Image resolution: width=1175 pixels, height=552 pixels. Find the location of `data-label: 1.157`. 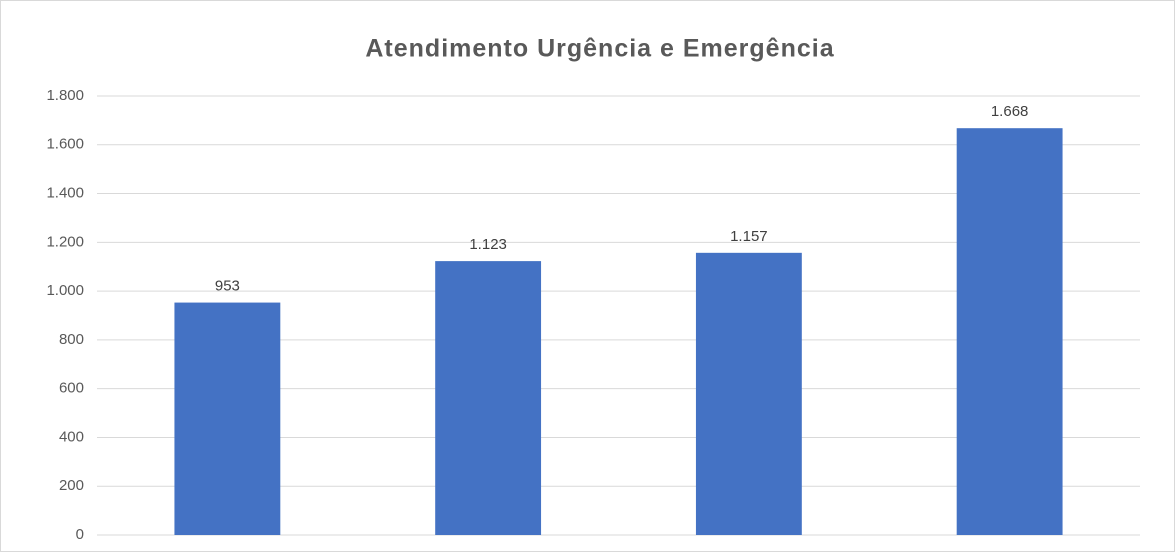

data-label: 1.157 is located at coordinates (749, 236).